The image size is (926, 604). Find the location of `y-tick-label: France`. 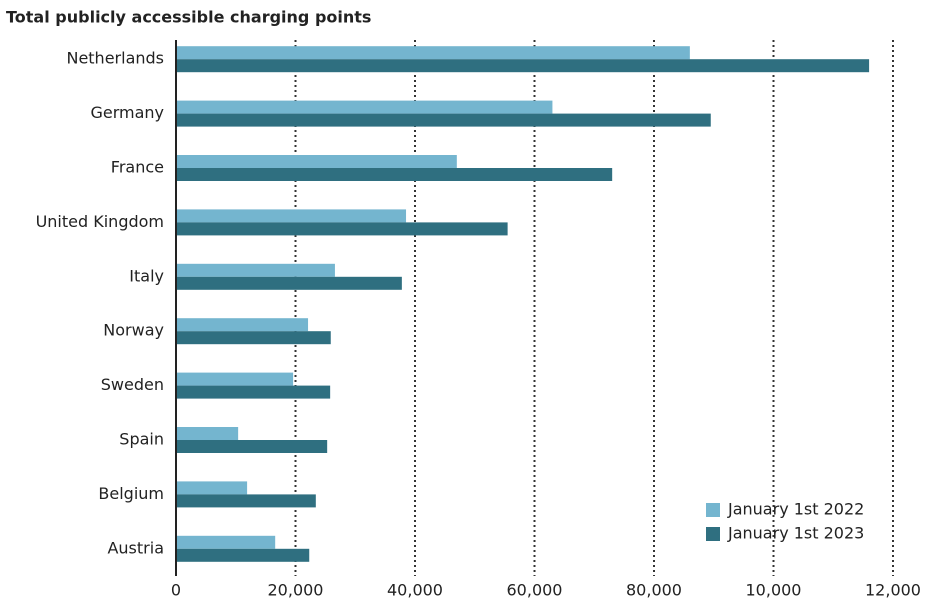

y-tick-label: France is located at coordinates (137, 167).